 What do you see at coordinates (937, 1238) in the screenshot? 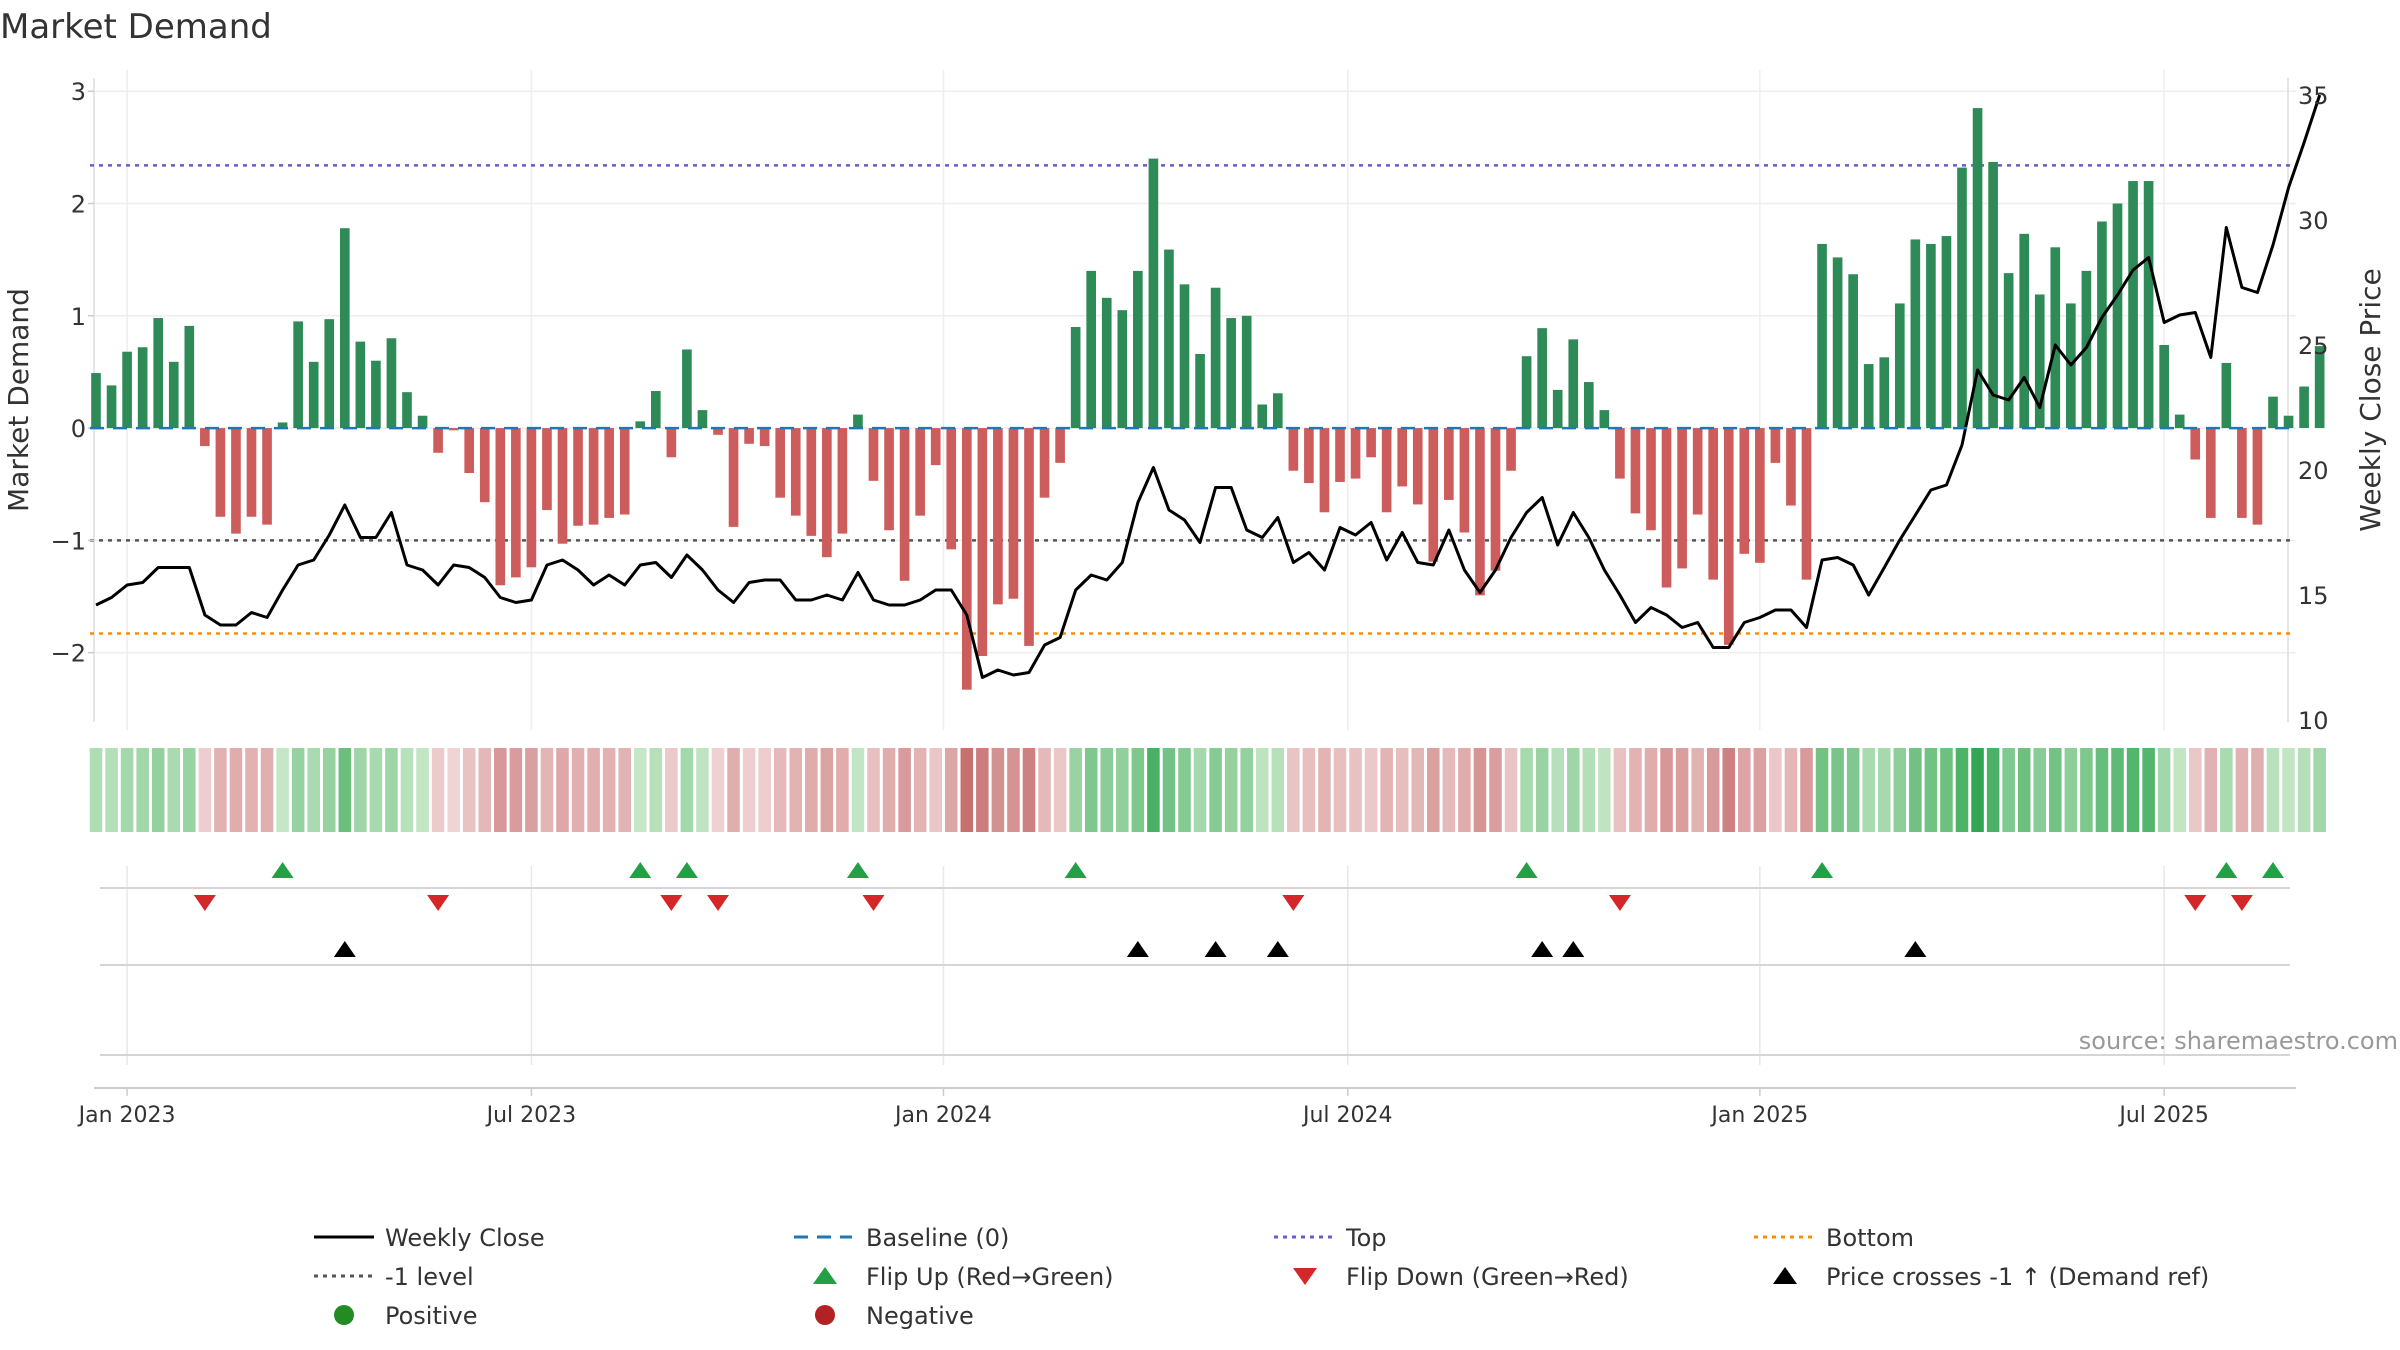
I see `legend-label: Baseline (0)` at bounding box center [937, 1238].